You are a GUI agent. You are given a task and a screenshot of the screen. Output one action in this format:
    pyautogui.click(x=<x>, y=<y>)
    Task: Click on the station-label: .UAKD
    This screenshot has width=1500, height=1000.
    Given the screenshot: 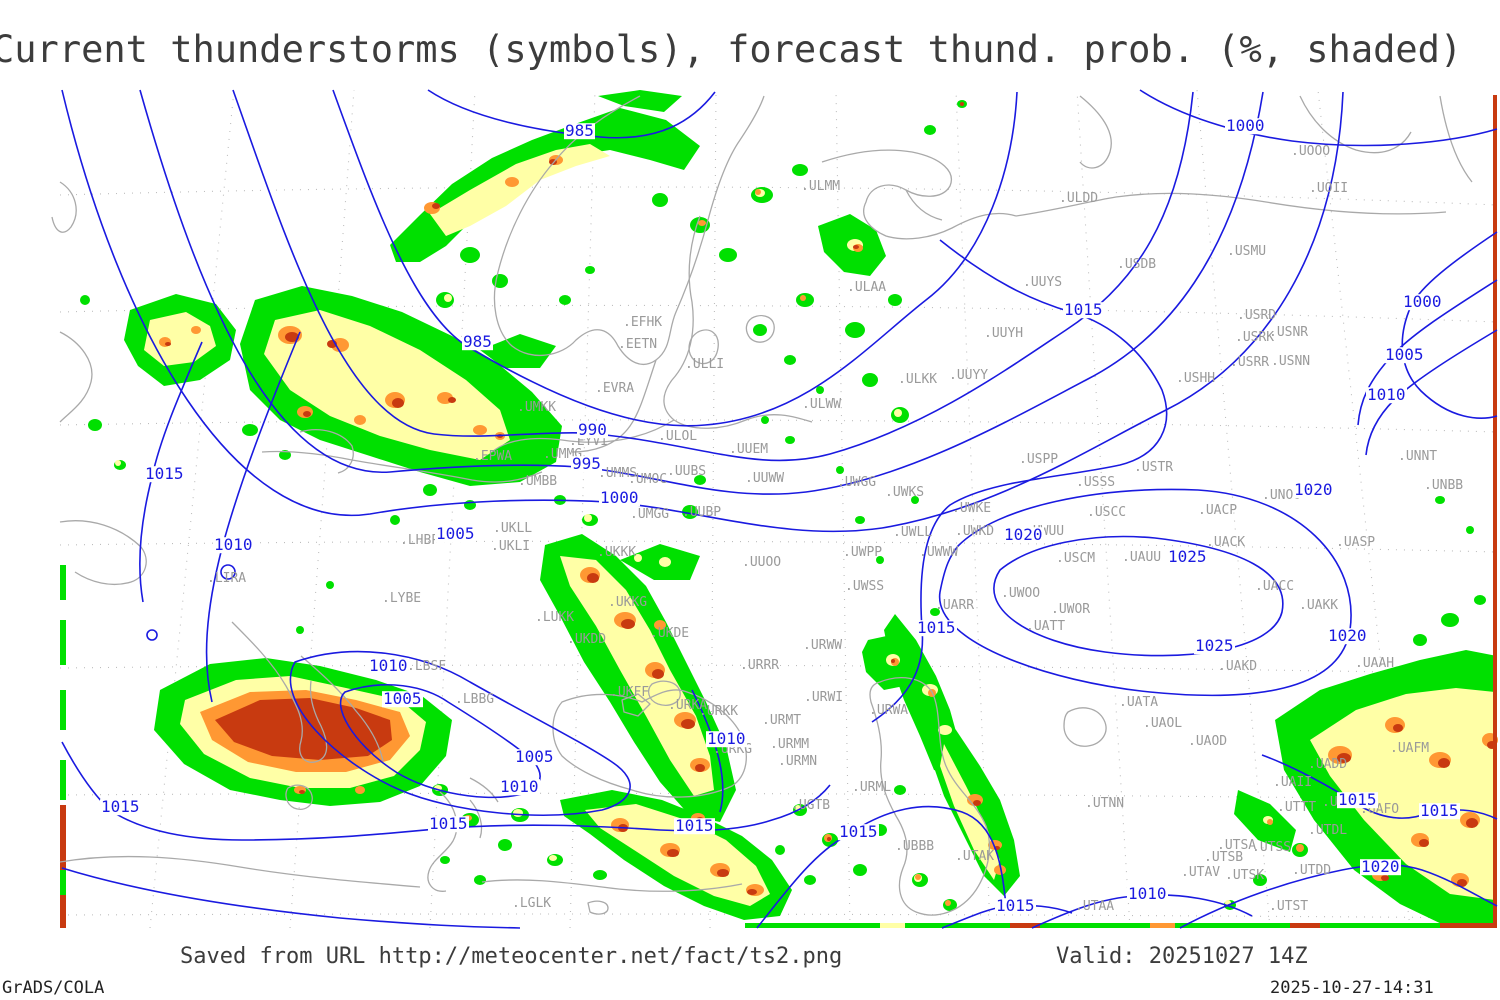 What is the action you would take?
    pyautogui.click(x=1238, y=666)
    